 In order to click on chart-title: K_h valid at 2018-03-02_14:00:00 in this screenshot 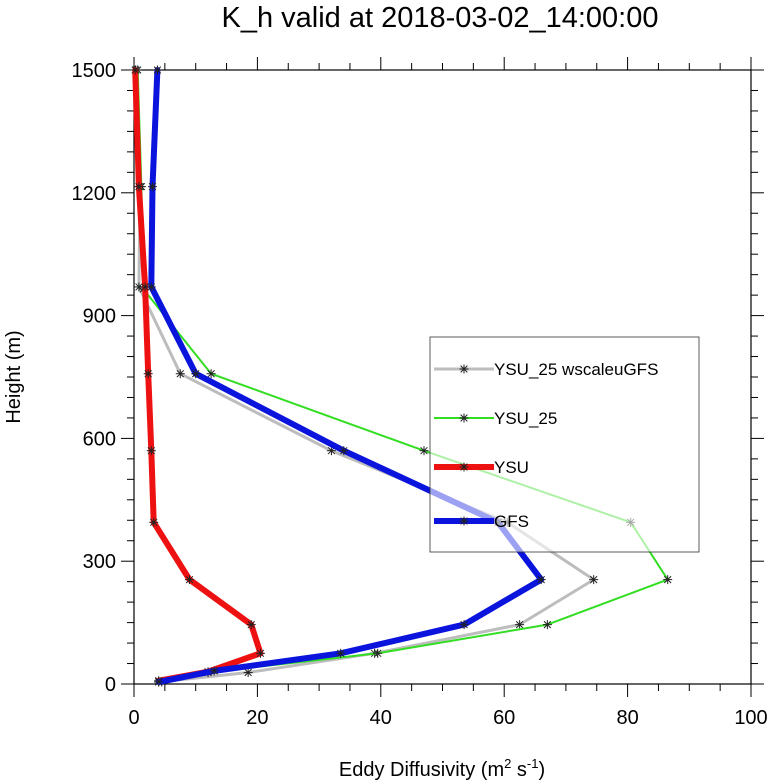, I will do `click(440, 18)`.